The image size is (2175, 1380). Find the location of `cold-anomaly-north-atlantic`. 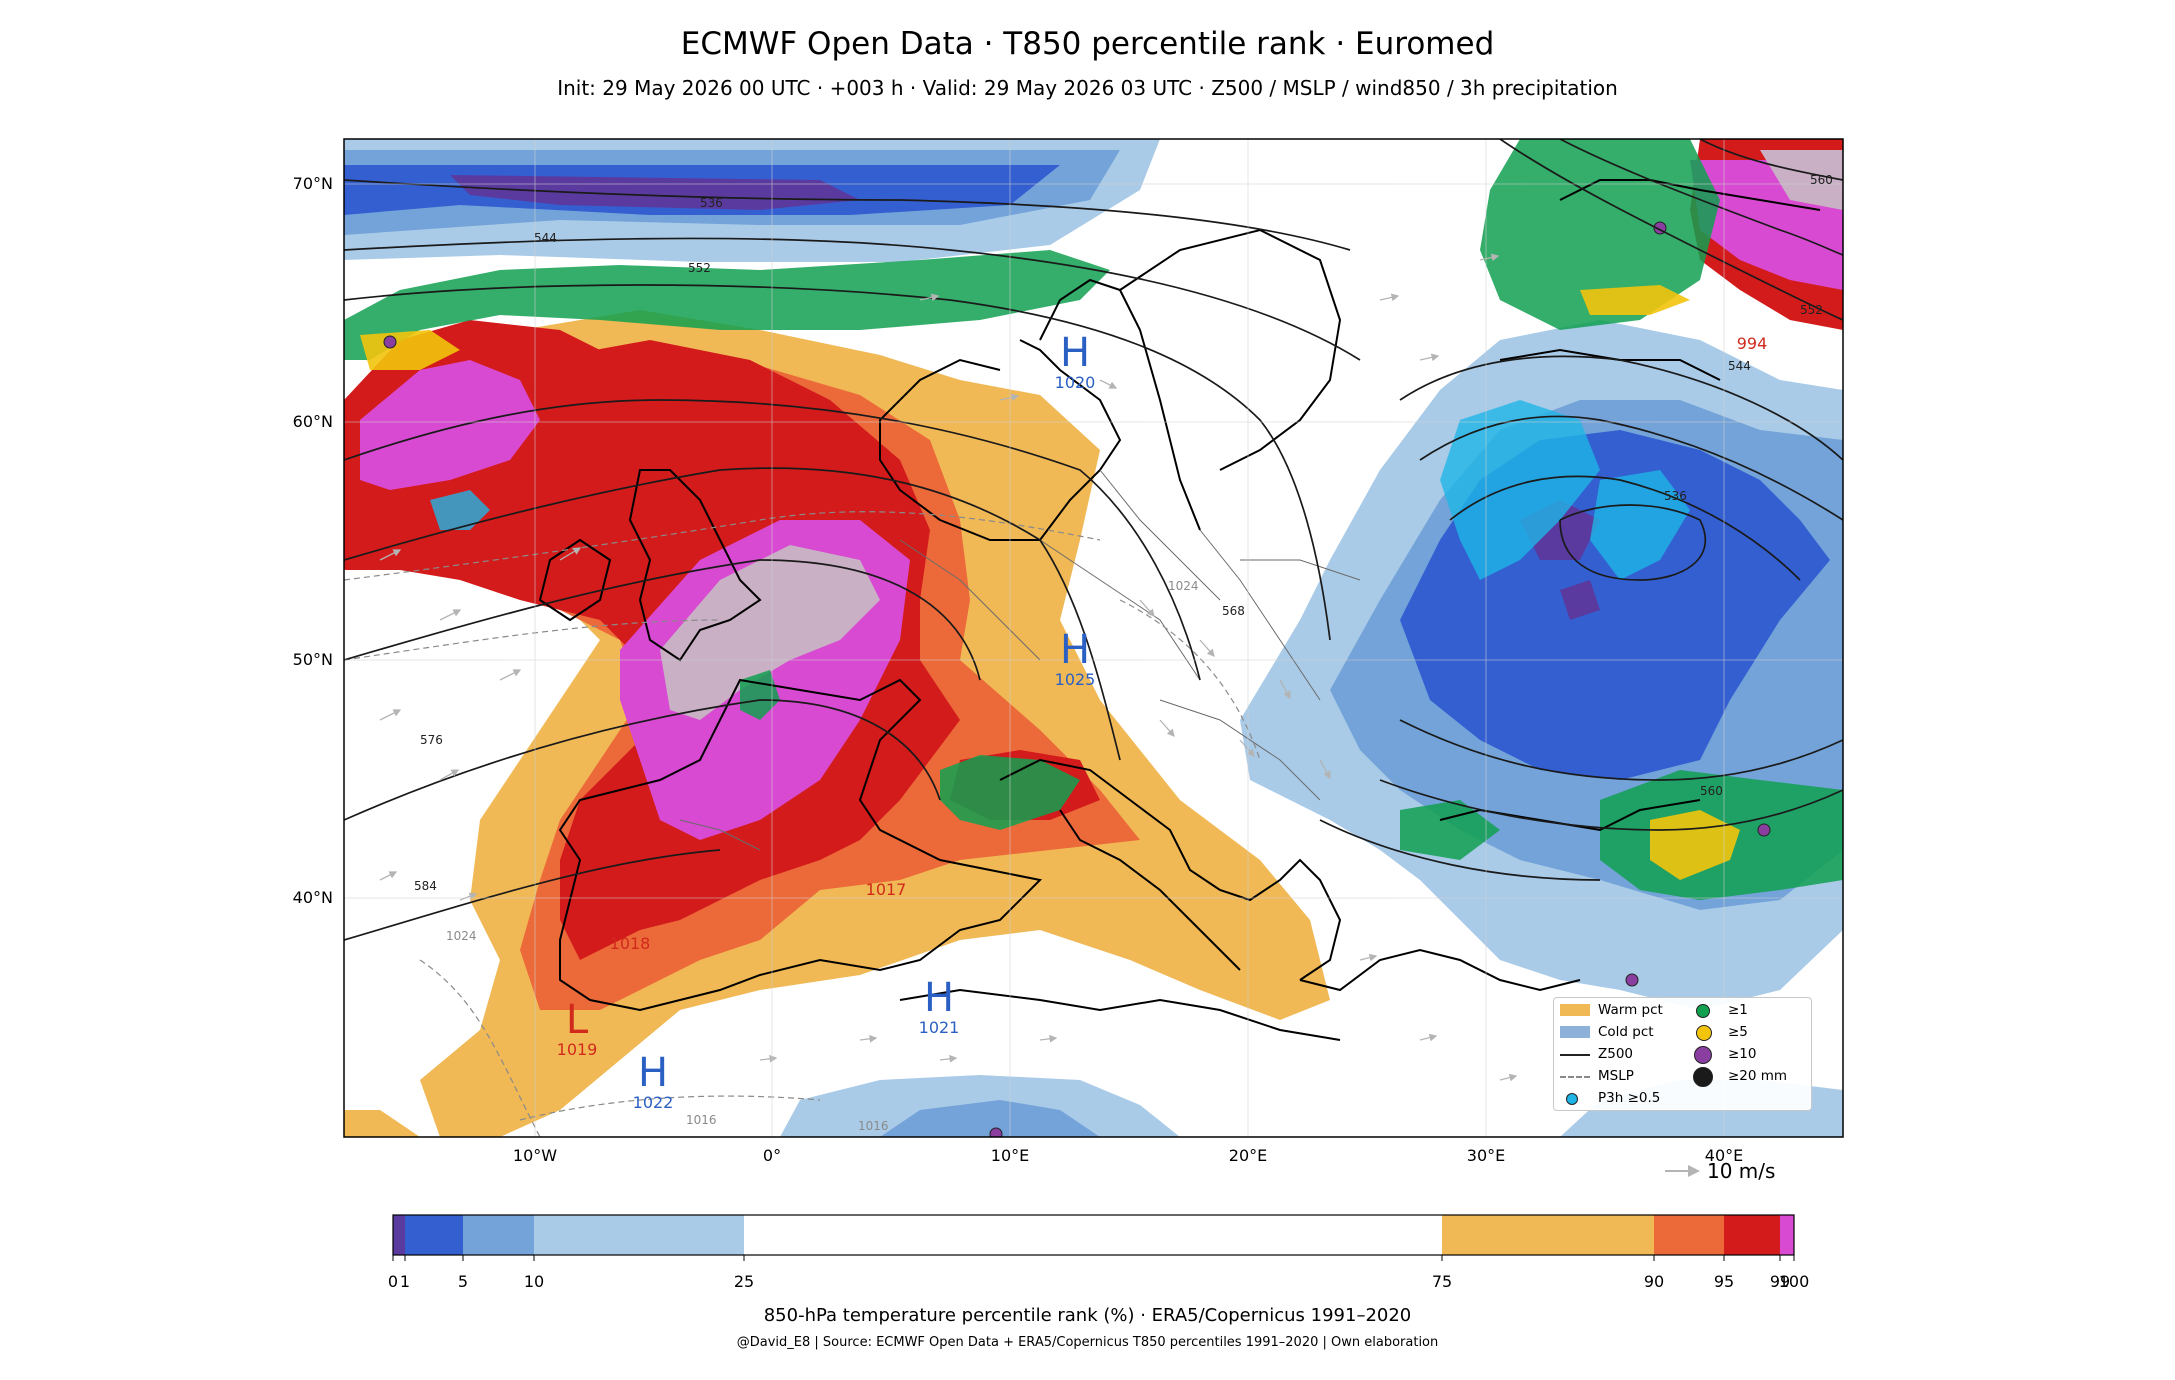

cold-anomaly-north-atlantic is located at coordinates (752, 200).